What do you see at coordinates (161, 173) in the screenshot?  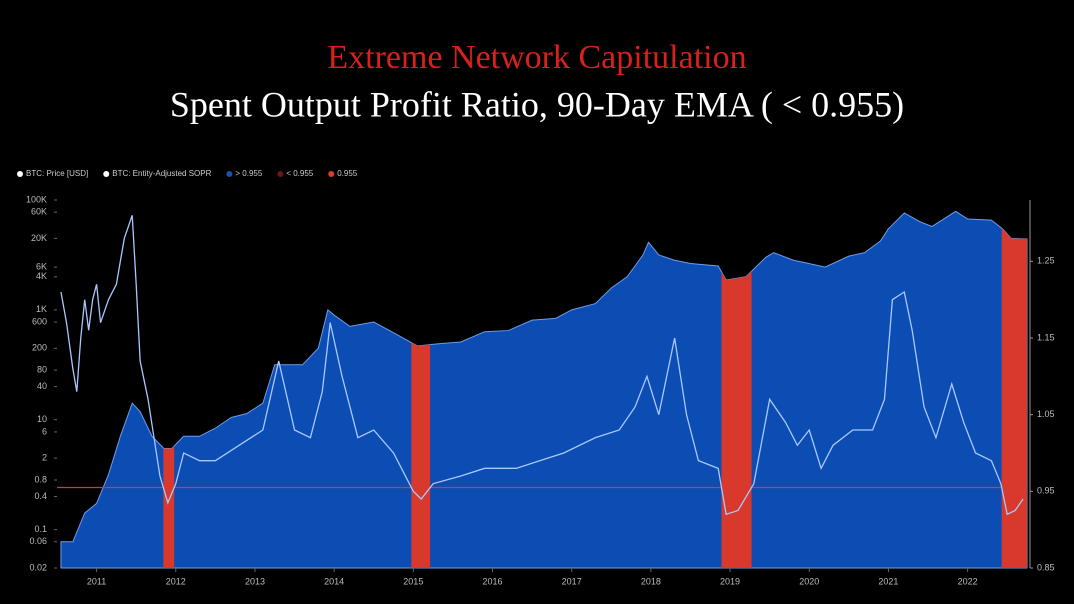 I see `legend-label: BTC: Entity-Adjusted SOPR` at bounding box center [161, 173].